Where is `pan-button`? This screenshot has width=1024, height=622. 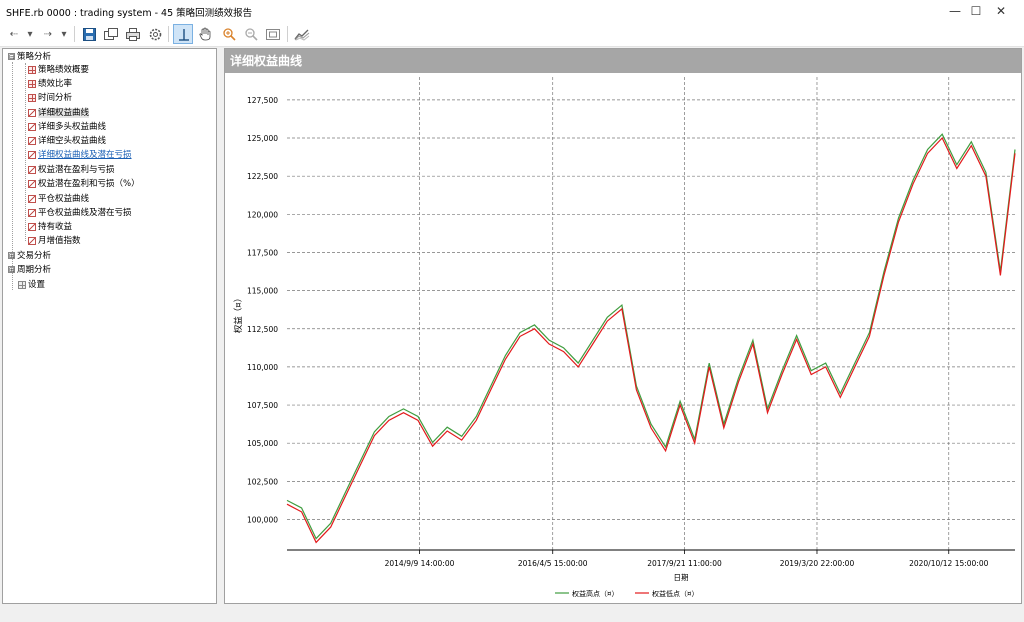
pan-button is located at coordinates (205, 34).